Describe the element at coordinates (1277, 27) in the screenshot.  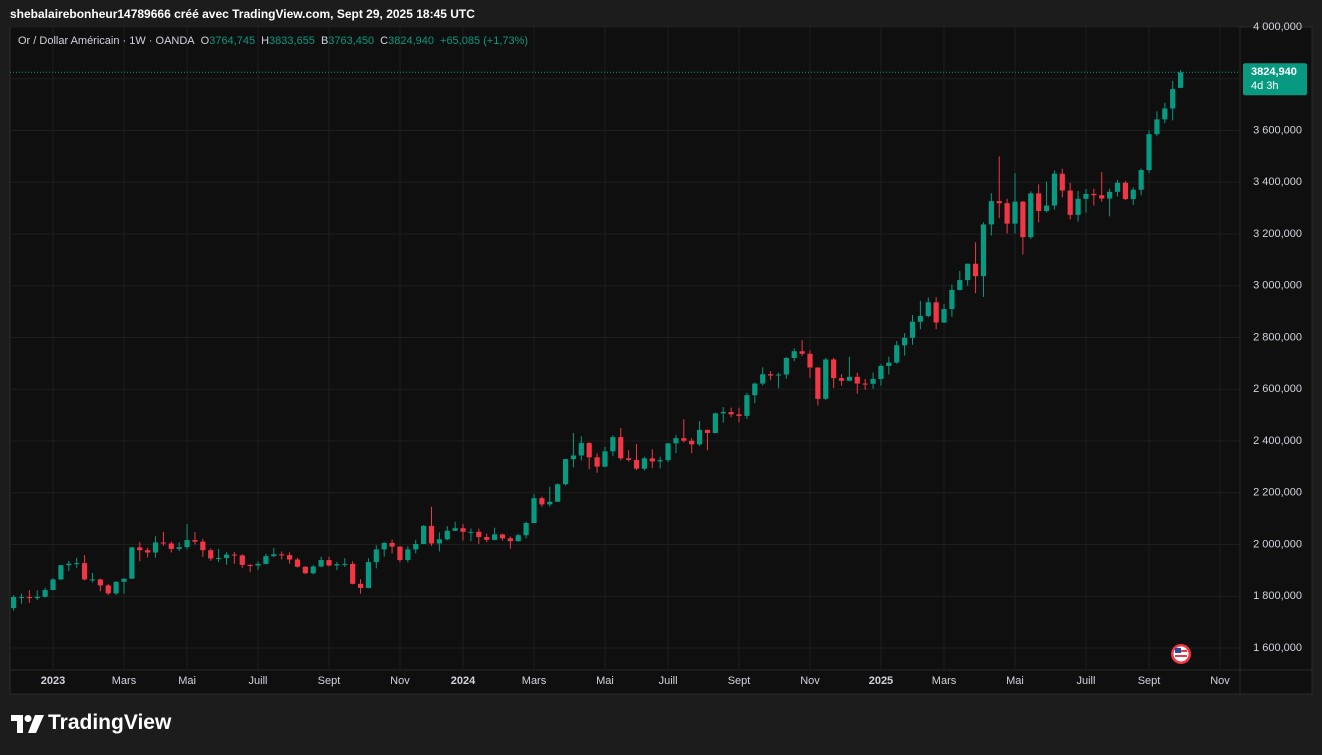
I see `y-tick-label: 4 000,000` at that location.